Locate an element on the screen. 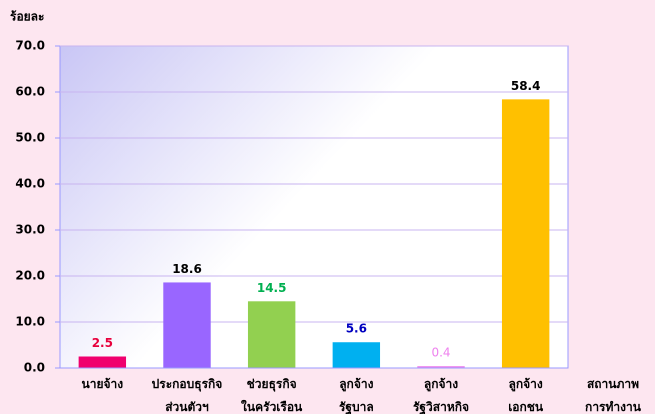 This screenshot has width=655, height=414. y-tick-label: 40.0 is located at coordinates (30, 184).